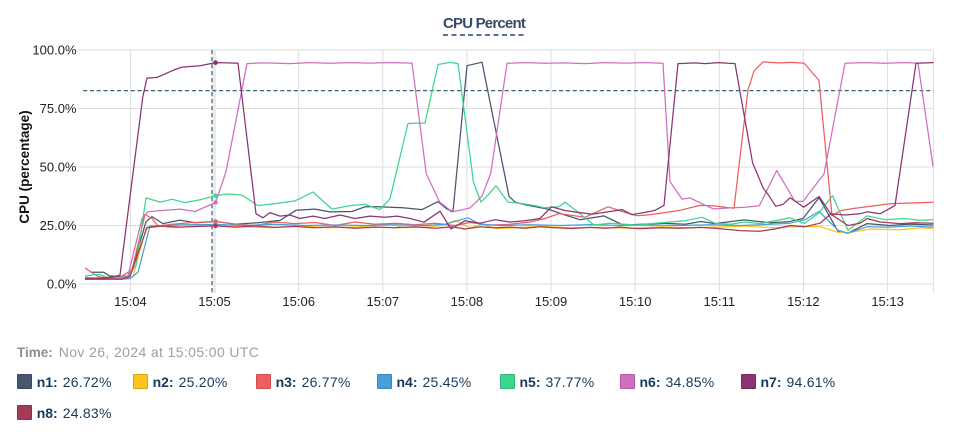 This screenshot has width=968, height=441. Describe the element at coordinates (130, 301) in the screenshot. I see `svg-text: 15:04` at that location.